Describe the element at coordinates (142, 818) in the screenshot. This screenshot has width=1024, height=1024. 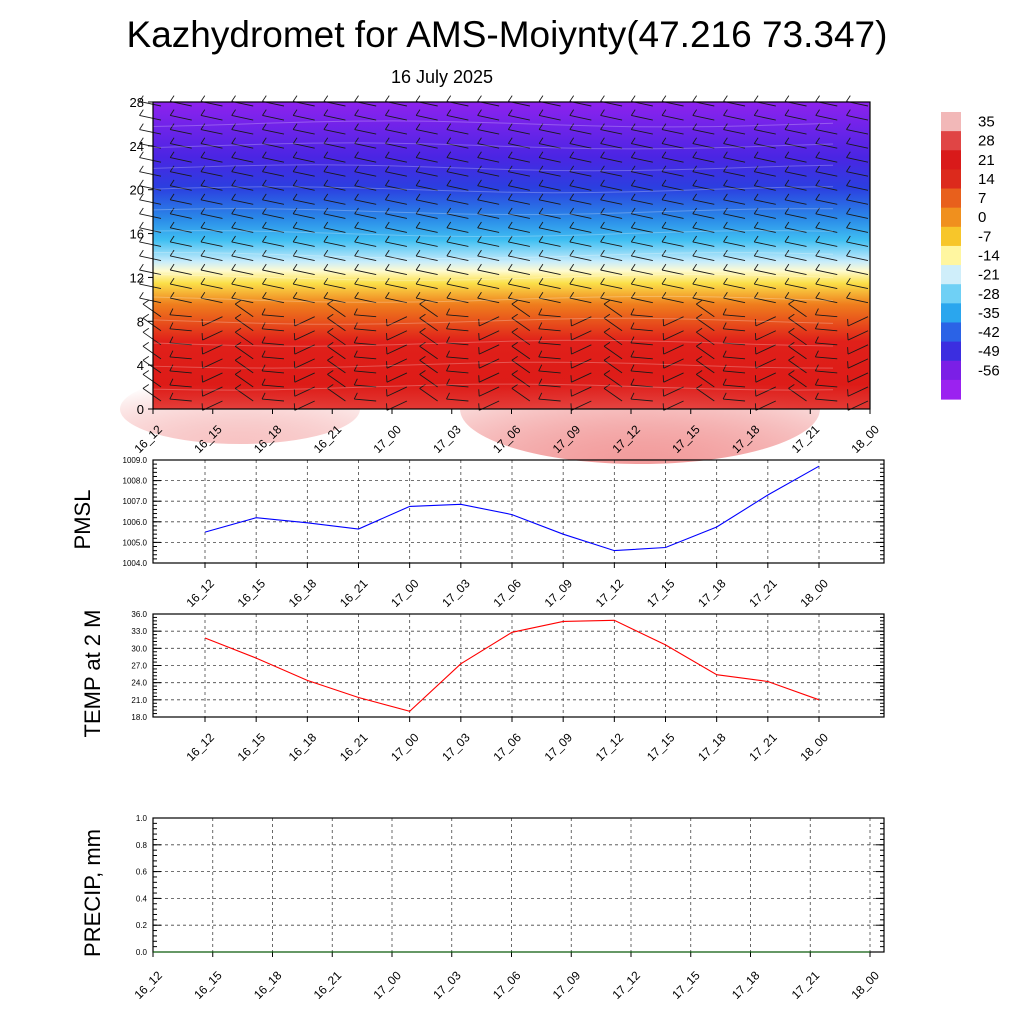
I see `y-tick-label: 1.0` at that location.